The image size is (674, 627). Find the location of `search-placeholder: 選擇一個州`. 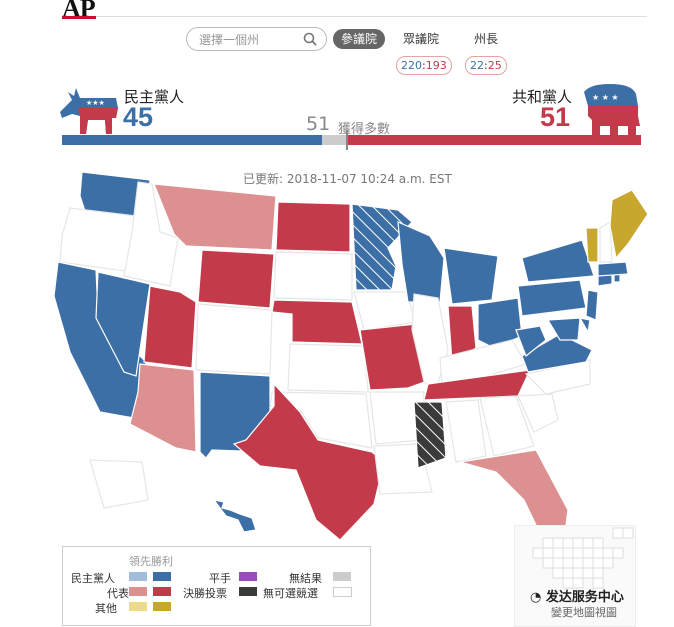

search-placeholder: 選擇一個州 is located at coordinates (229, 40).